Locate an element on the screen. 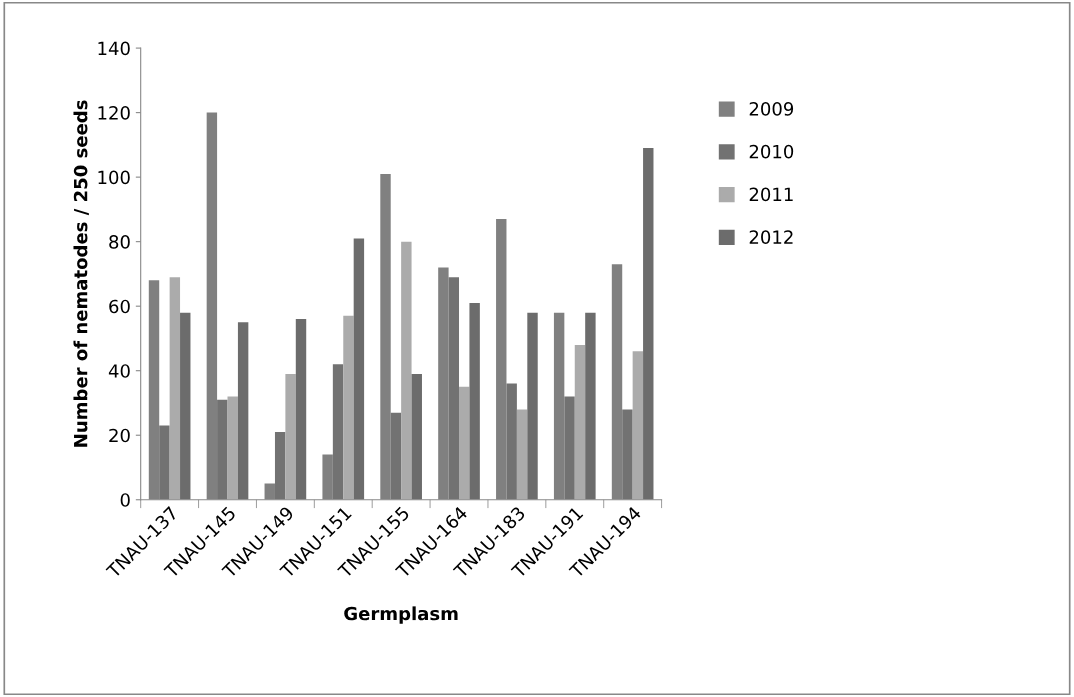 The height and width of the screenshot is (697, 1074). legend-label: 2010 is located at coordinates (771, 151).